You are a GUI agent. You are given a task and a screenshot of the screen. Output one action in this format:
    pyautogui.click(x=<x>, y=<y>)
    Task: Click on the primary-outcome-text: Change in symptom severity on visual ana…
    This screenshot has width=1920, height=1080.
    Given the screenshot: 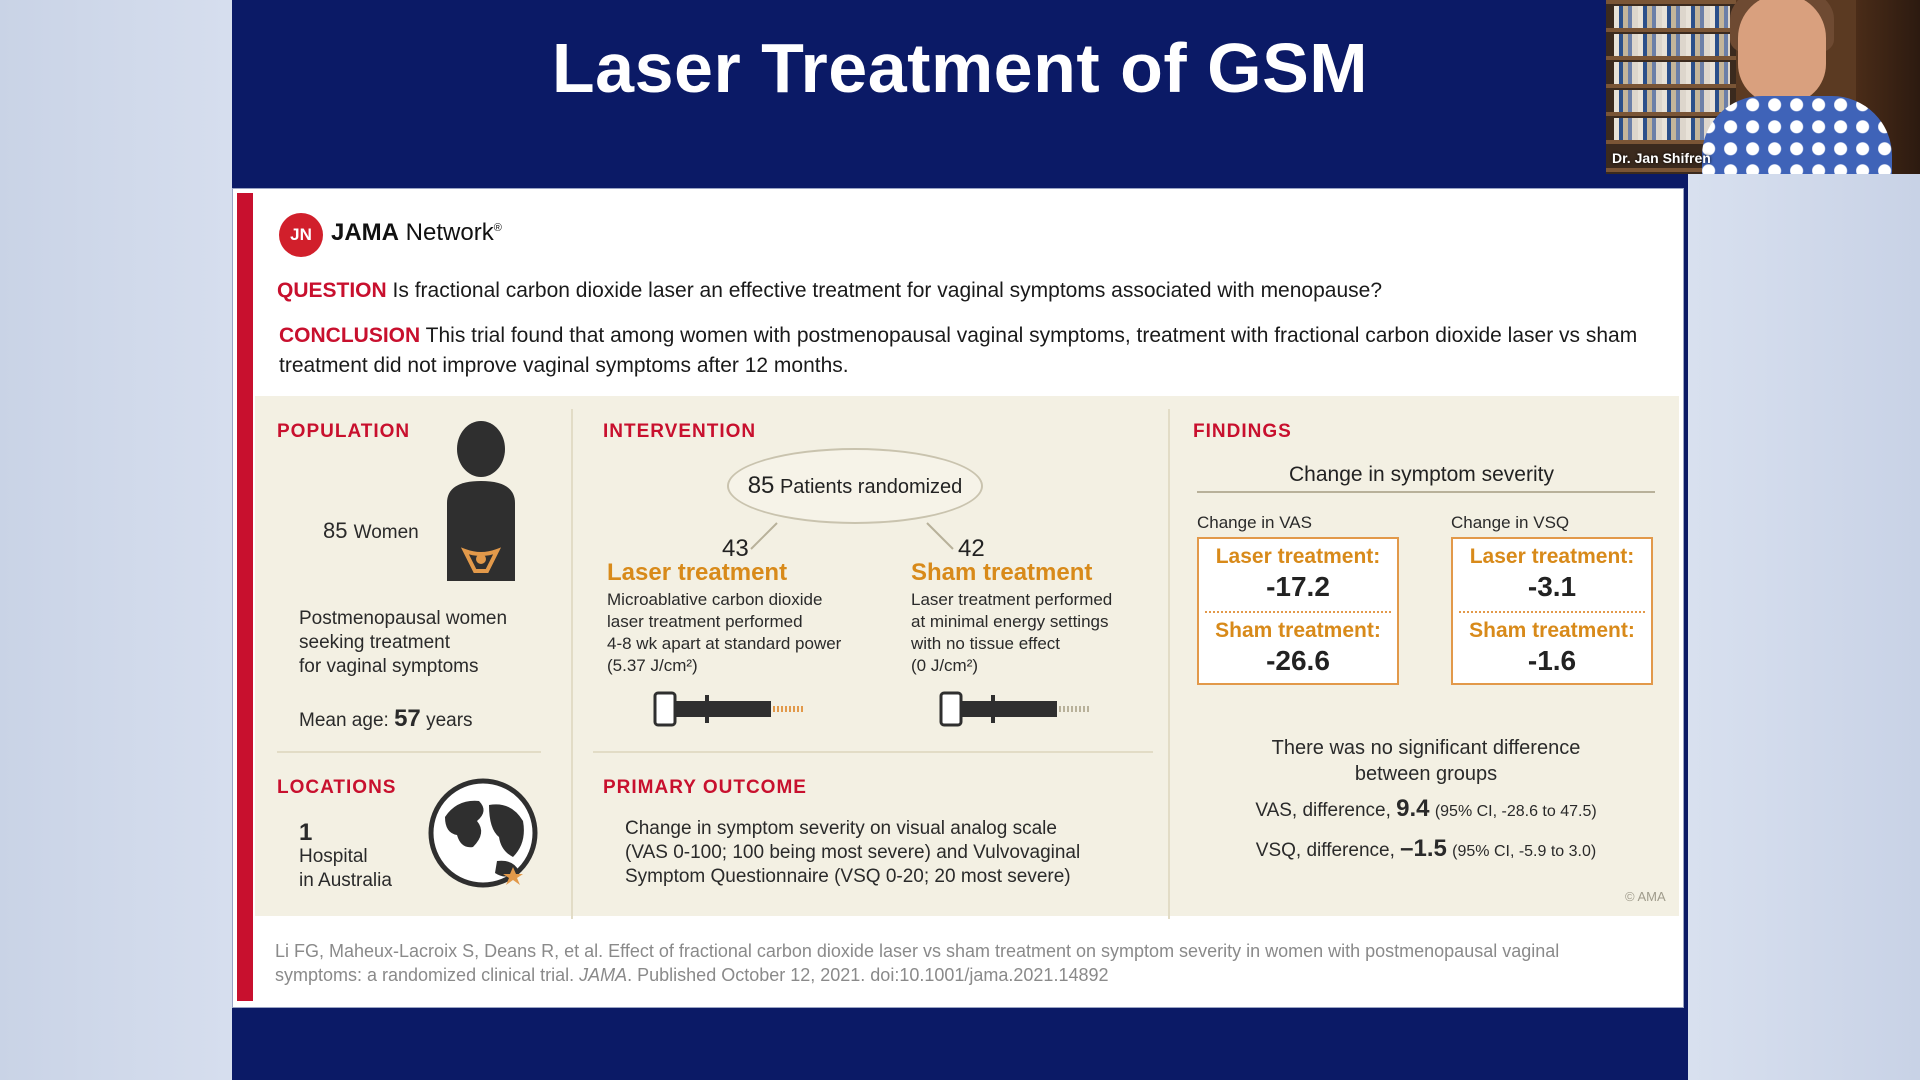 What is the action you would take?
    pyautogui.click(x=853, y=852)
    